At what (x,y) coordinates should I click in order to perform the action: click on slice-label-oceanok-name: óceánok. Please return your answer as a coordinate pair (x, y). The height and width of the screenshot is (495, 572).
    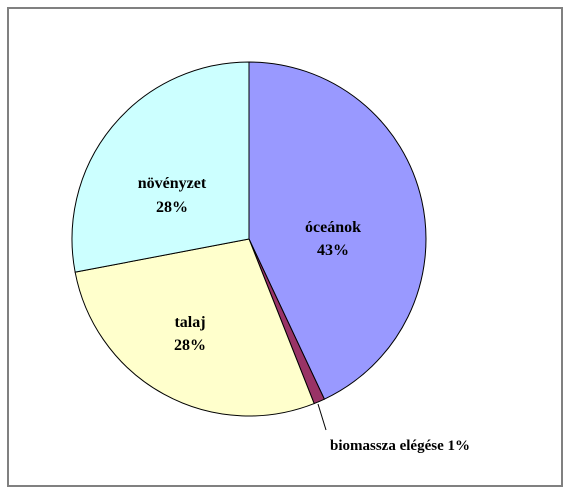
    Looking at the image, I should click on (333, 227).